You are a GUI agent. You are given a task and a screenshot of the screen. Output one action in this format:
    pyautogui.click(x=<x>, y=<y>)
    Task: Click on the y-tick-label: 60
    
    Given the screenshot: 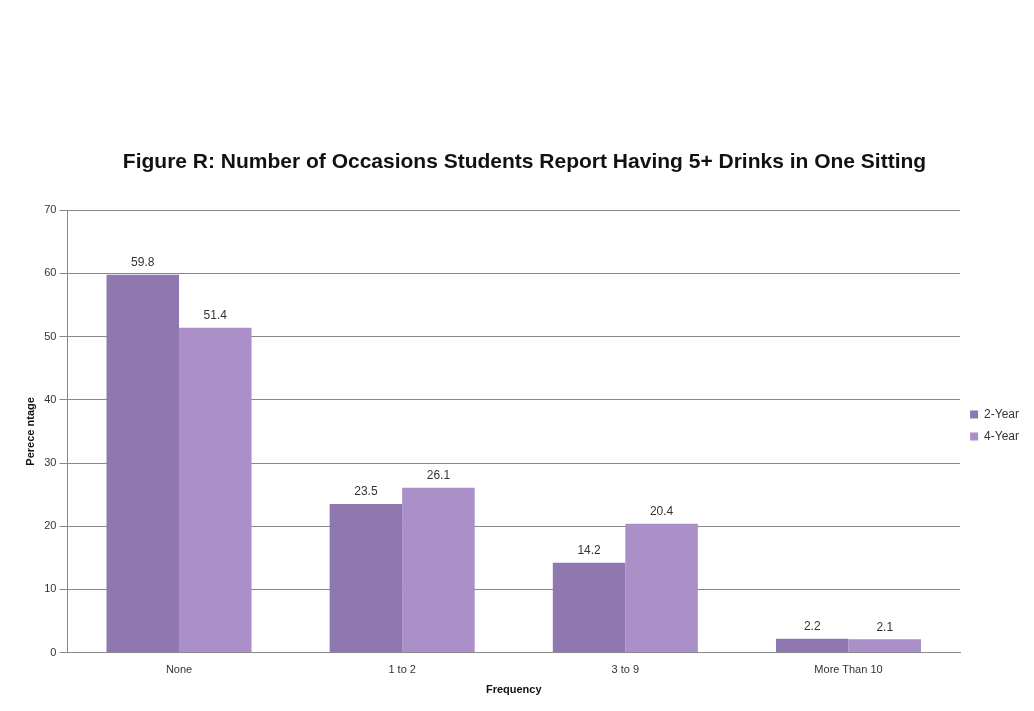 What is the action you would take?
    pyautogui.click(x=50, y=272)
    